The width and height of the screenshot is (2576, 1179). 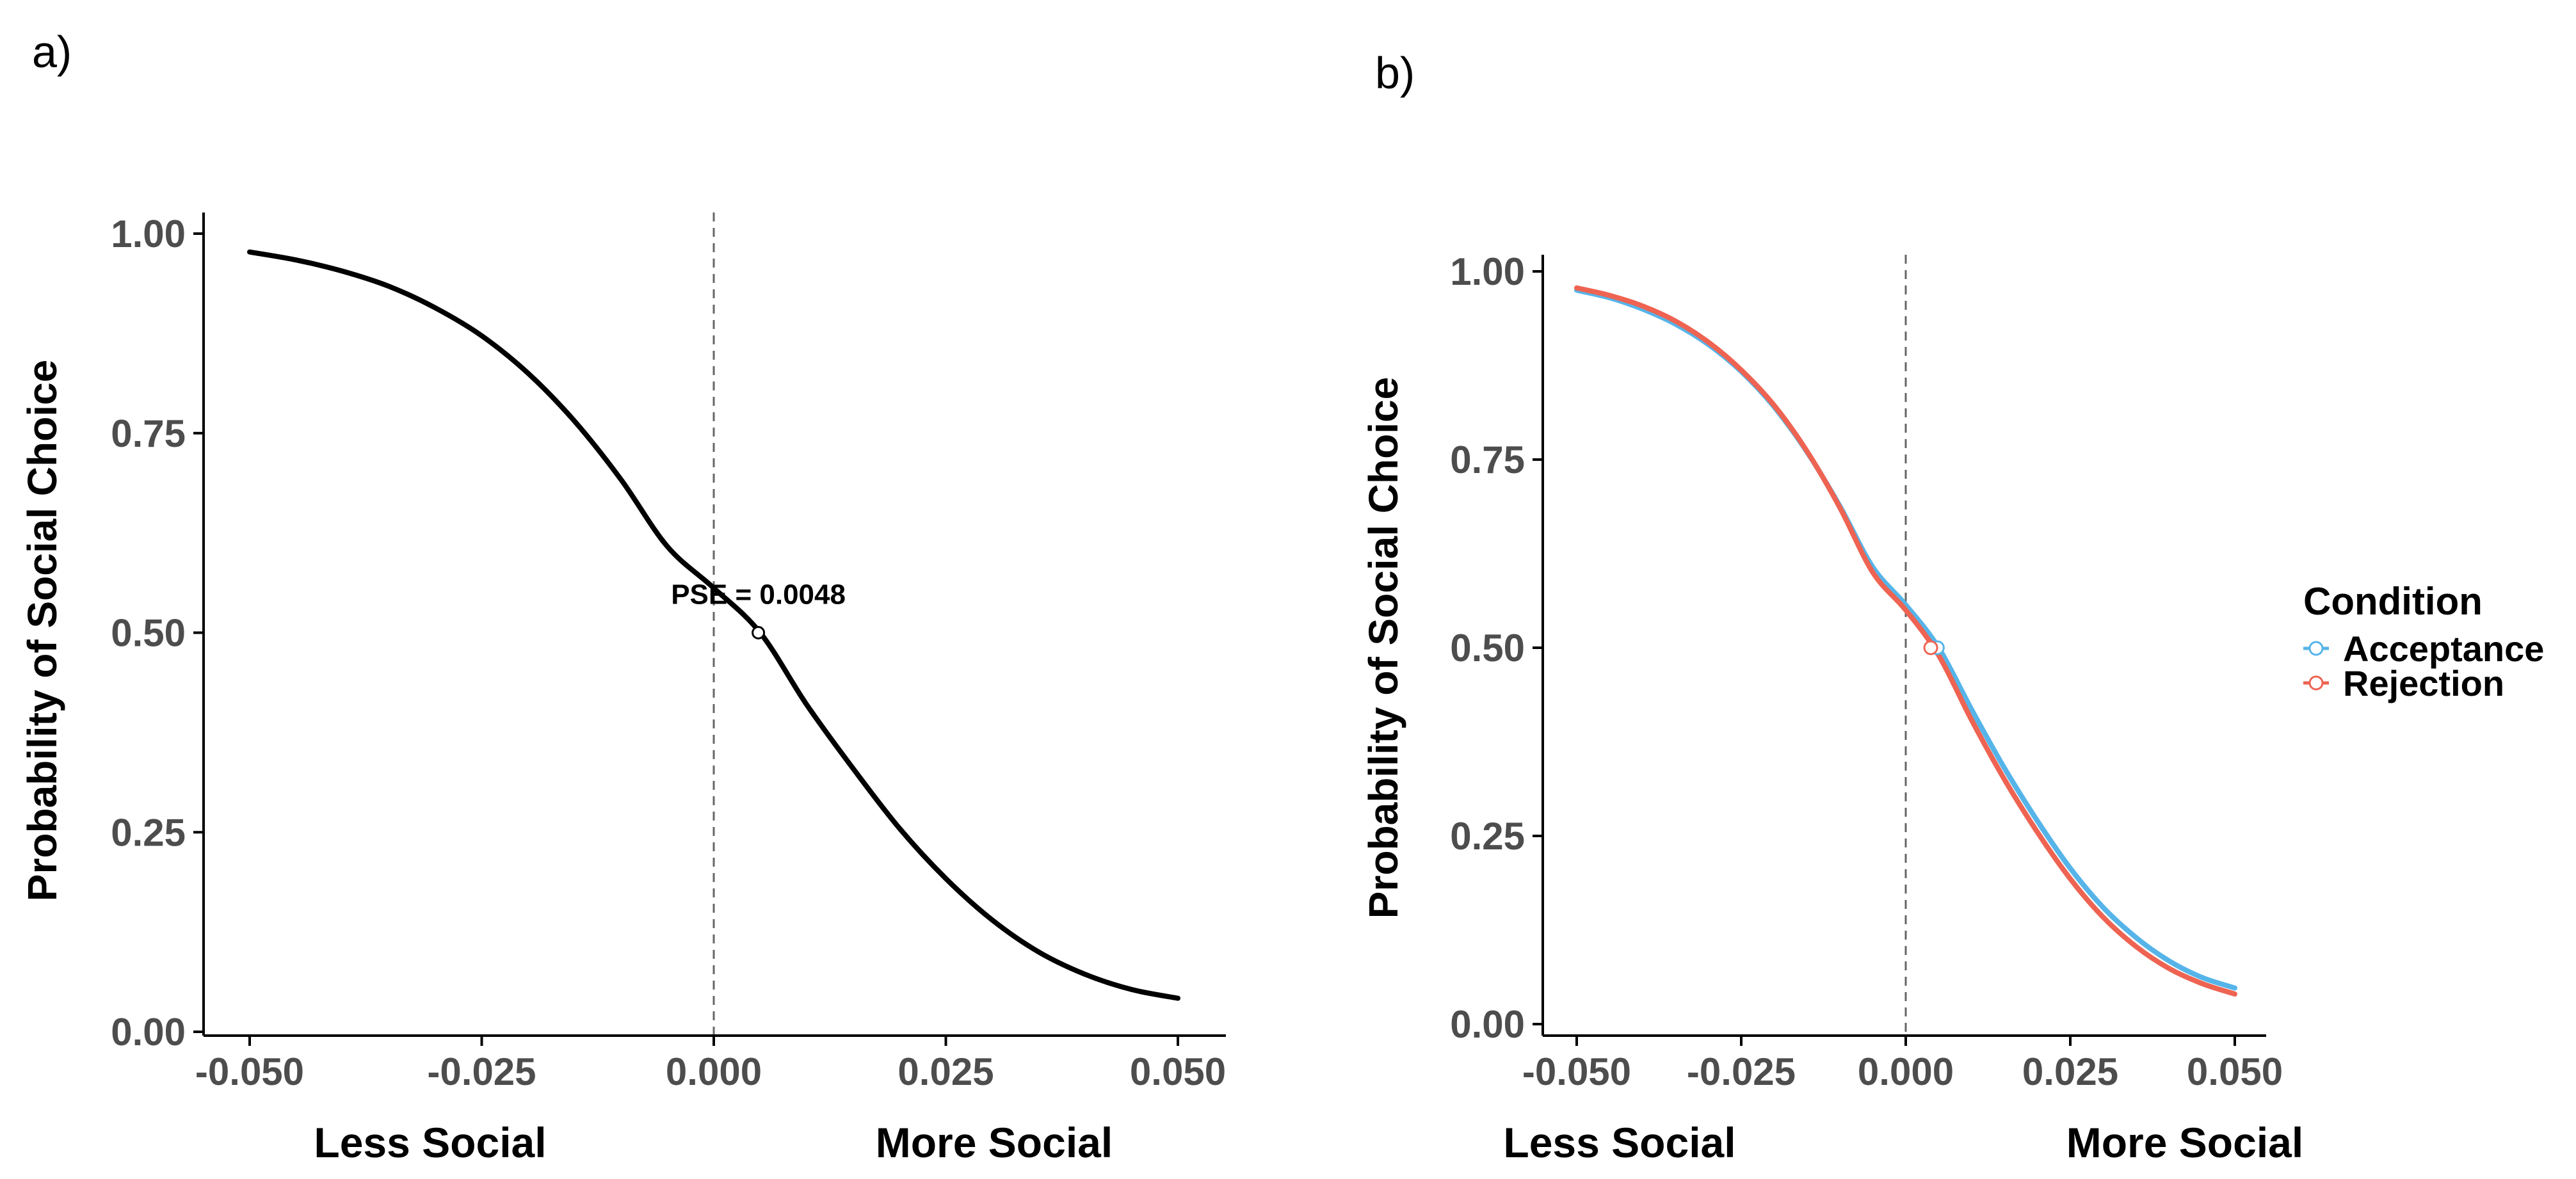 What do you see at coordinates (994, 1142) in the screenshot?
I see `panel-a-more-social-label: More Social` at bounding box center [994, 1142].